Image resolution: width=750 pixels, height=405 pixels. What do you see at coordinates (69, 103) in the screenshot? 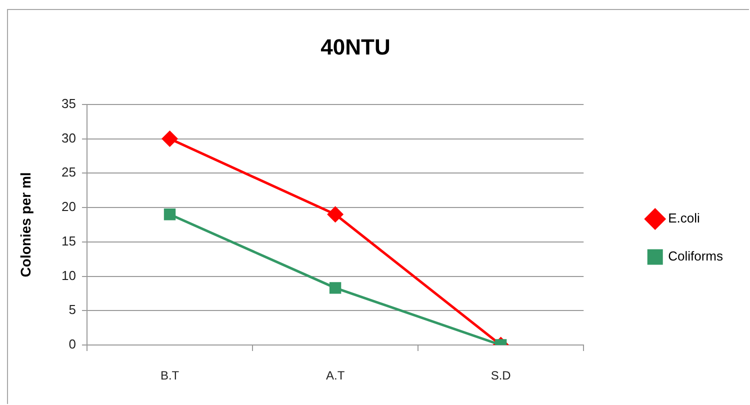
I see `y-tick-label: 35` at bounding box center [69, 103].